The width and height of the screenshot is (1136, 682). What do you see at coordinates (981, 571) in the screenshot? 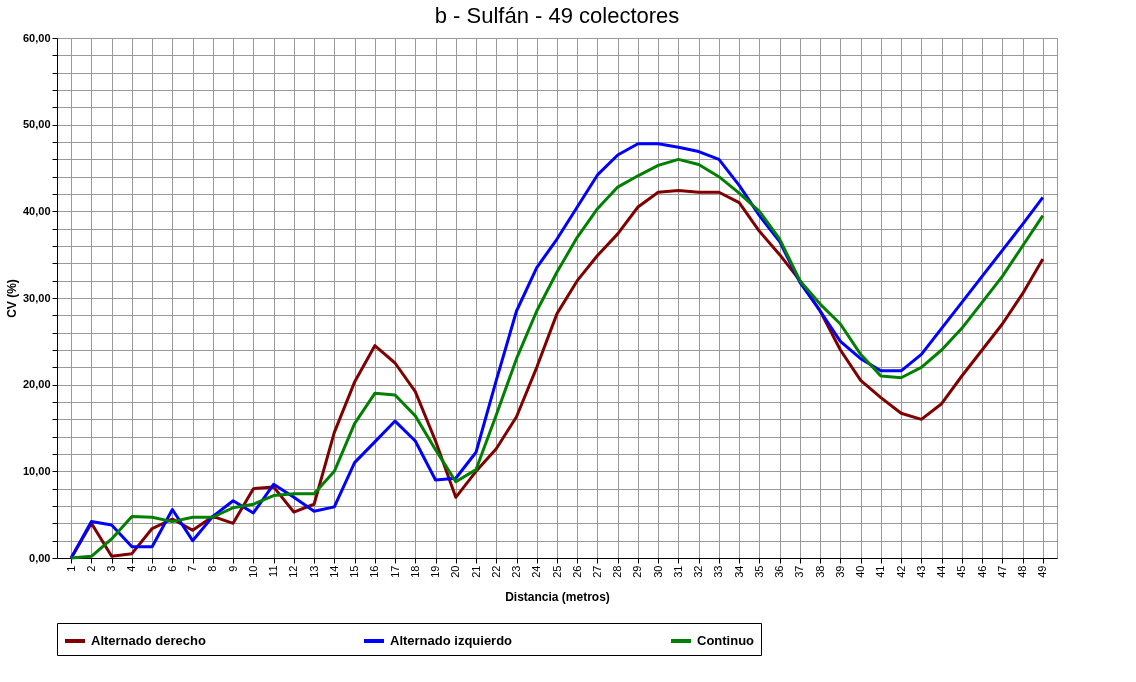
I see `x-tick-label: 46` at bounding box center [981, 571].